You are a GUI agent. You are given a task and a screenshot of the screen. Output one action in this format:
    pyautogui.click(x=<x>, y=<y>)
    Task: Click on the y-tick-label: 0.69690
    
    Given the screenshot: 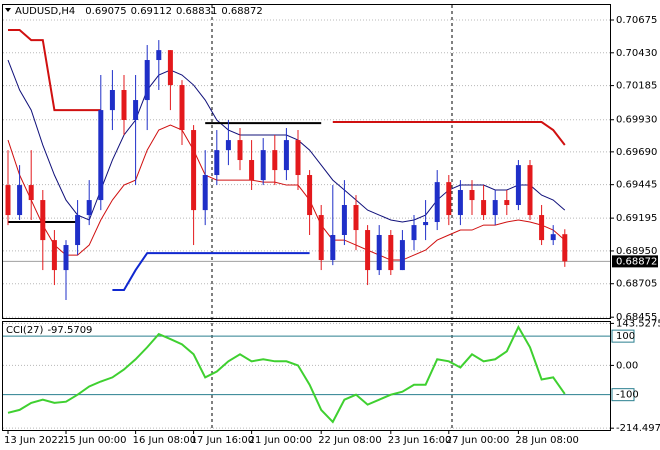 What is the action you would take?
    pyautogui.click(x=636, y=152)
    